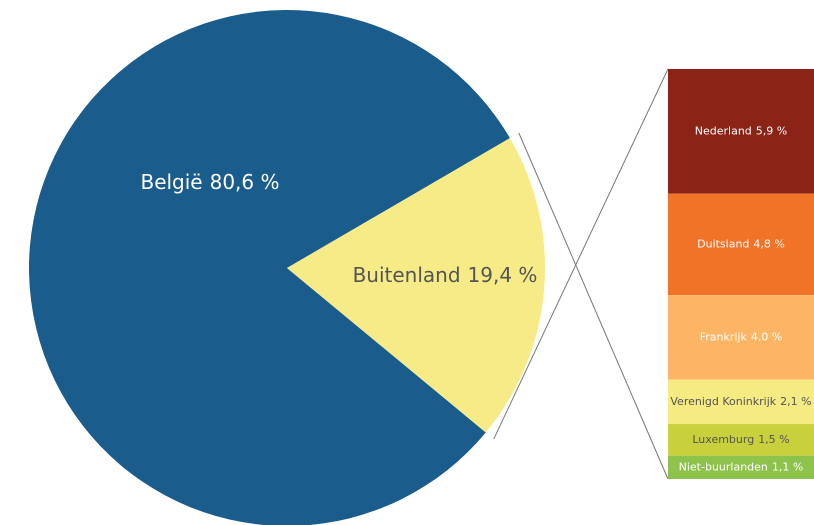 Image resolution: width=814 pixels, height=525 pixels. What do you see at coordinates (723, 439) in the screenshot?
I see `segment-name: Luxemburg` at bounding box center [723, 439].